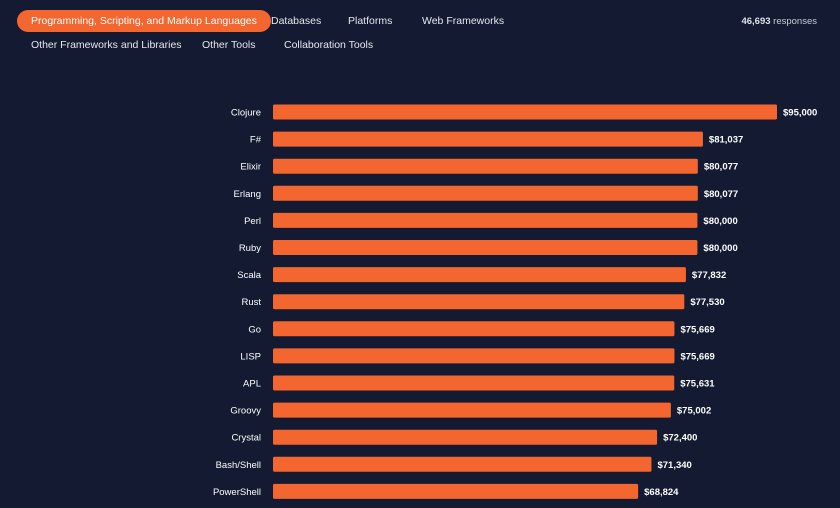 Image resolution: width=840 pixels, height=508 pixels. Describe the element at coordinates (661, 492) in the screenshot. I see `value-label-powershell: $68,824` at that location.